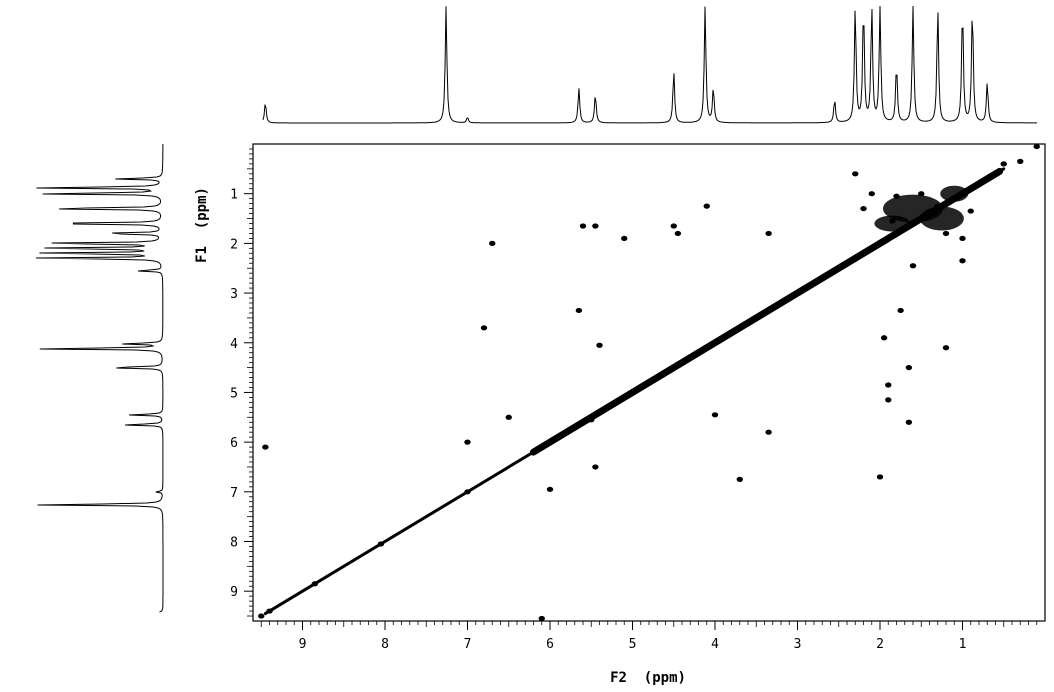 Image resolution: width=1054 pixels, height=692 pixels. What do you see at coordinates (385, 644) in the screenshot?
I see `x-tick-label: 8` at bounding box center [385, 644].